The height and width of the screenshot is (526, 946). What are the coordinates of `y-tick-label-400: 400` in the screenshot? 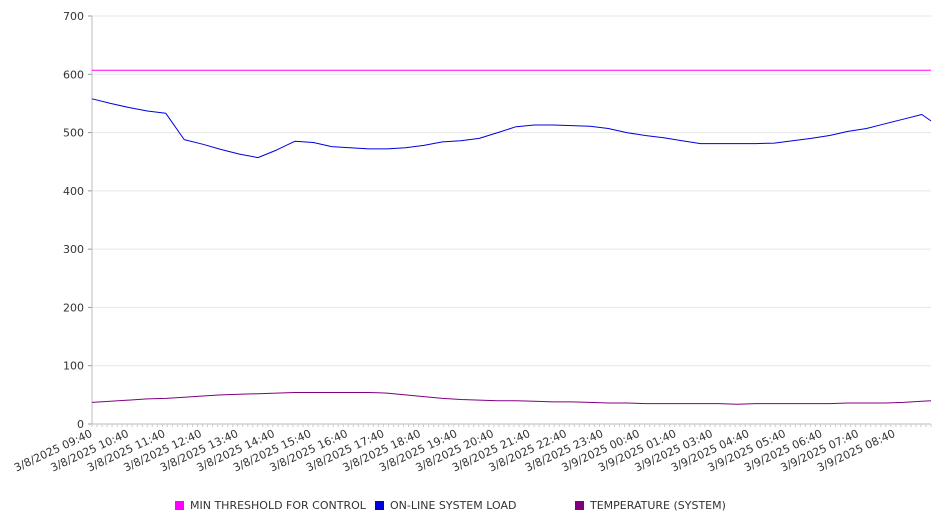 It's located at (73, 191).